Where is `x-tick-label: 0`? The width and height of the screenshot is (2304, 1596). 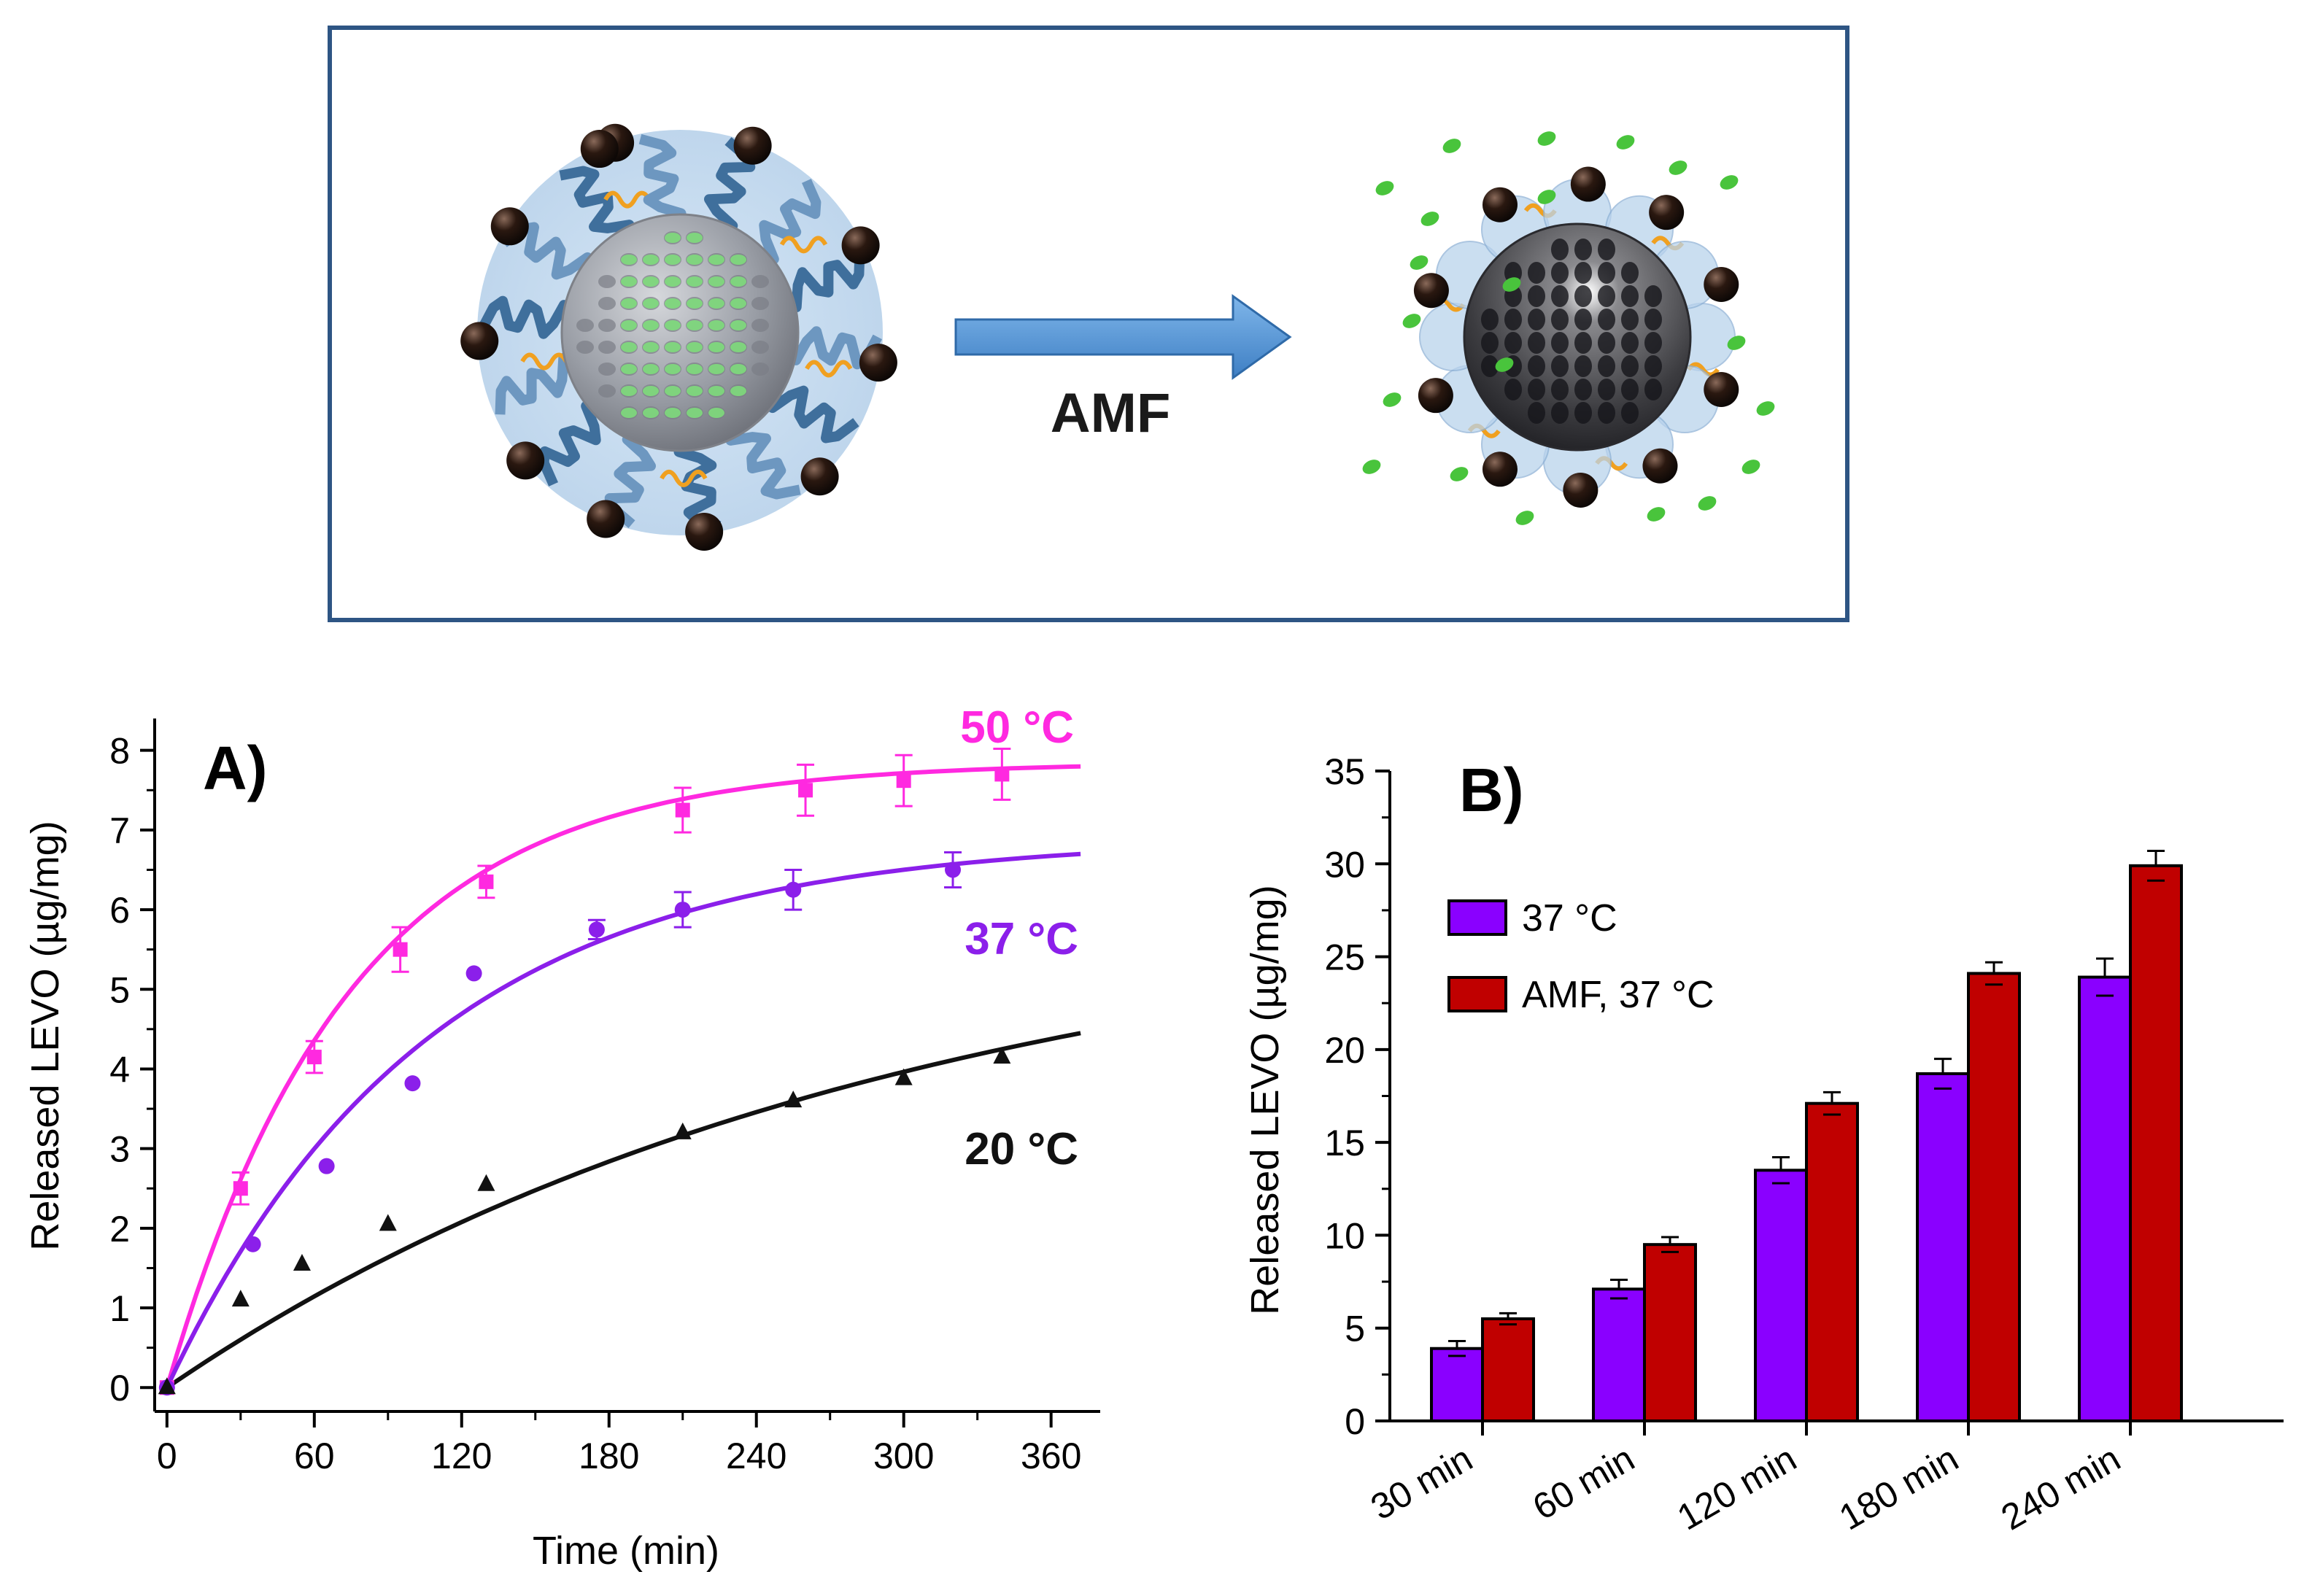 x-tick-label: 0 is located at coordinates (167, 1456).